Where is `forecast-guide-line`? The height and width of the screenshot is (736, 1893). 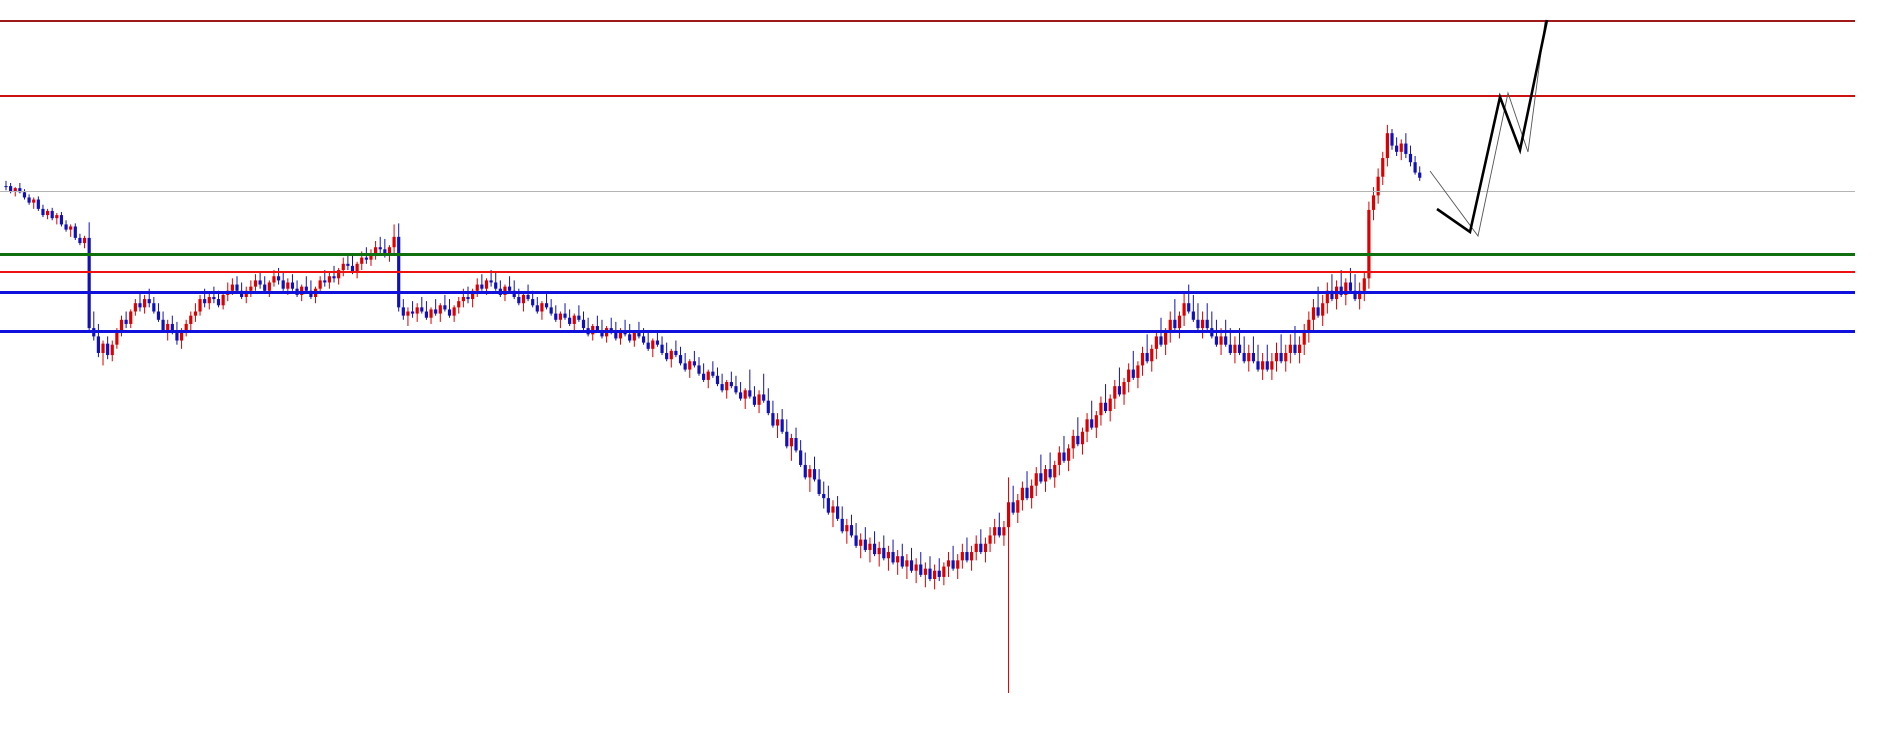
forecast-guide-line is located at coordinates (1487, 129).